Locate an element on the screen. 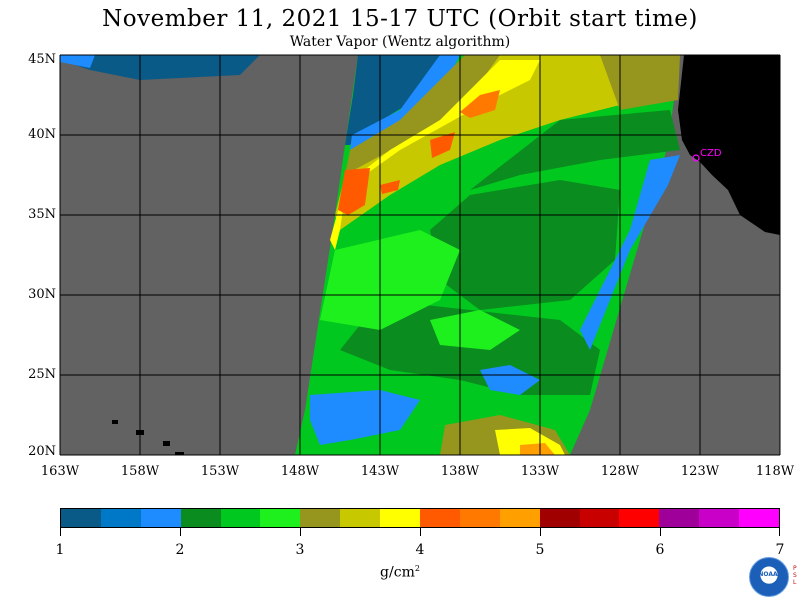 This screenshot has width=800, height=600. psl-badge: P S L is located at coordinates (796, 575).